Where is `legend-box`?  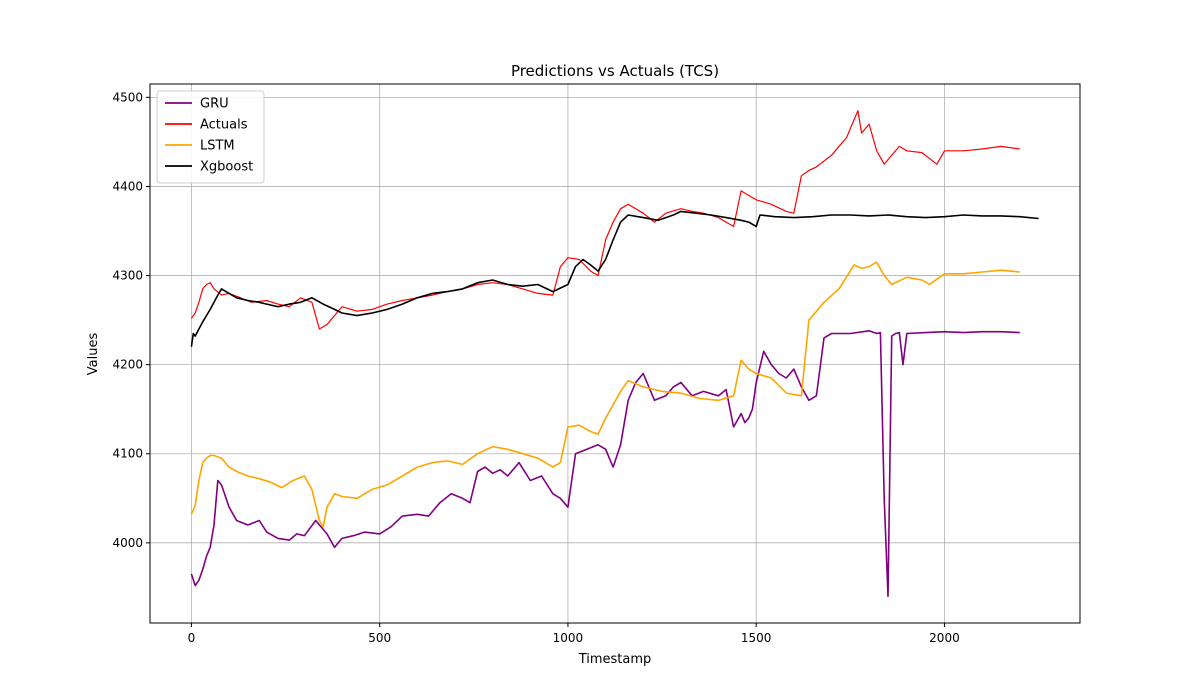
legend-box is located at coordinates (210, 137).